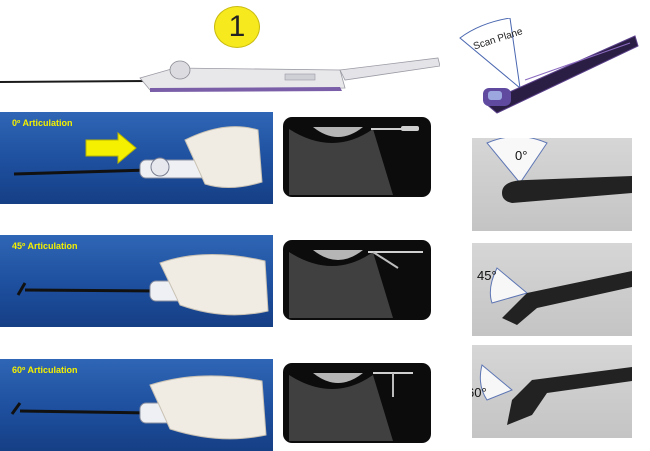 Image resolution: width=650 pixels, height=451 pixels. Describe the element at coordinates (111, 148) in the screenshot. I see `push-arrow-icon` at that location.